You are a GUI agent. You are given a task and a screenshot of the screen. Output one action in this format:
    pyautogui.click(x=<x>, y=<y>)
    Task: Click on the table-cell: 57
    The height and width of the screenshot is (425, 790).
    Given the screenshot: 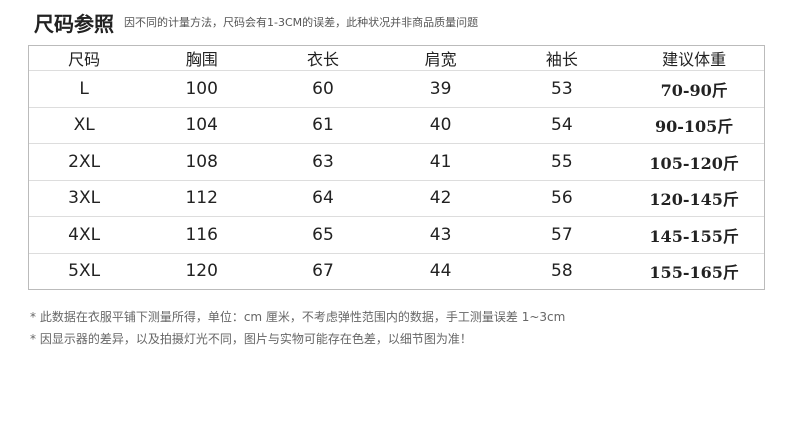 What is the action you would take?
    pyautogui.click(x=562, y=235)
    